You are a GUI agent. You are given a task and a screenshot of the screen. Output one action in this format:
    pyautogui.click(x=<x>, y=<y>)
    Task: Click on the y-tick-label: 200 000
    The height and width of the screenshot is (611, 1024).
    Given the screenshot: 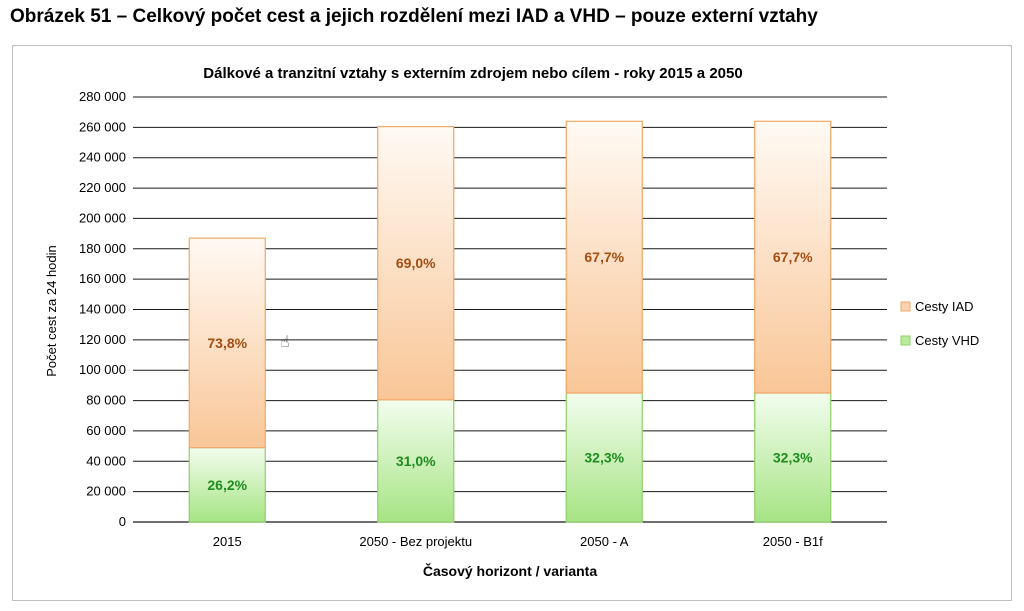 What is the action you would take?
    pyautogui.click(x=102, y=217)
    